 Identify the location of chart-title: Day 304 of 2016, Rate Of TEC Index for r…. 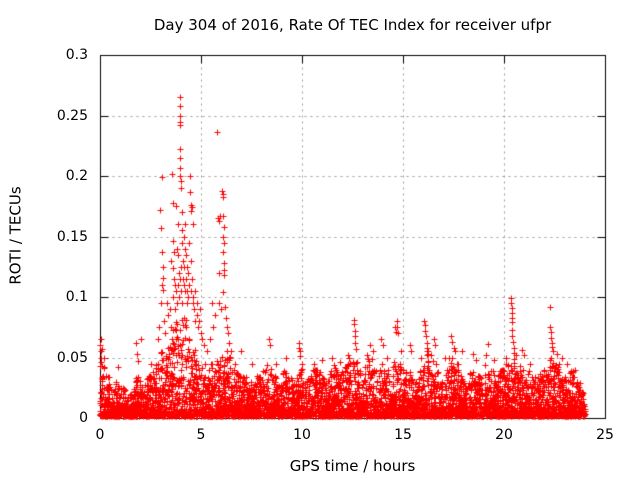
(352, 25).